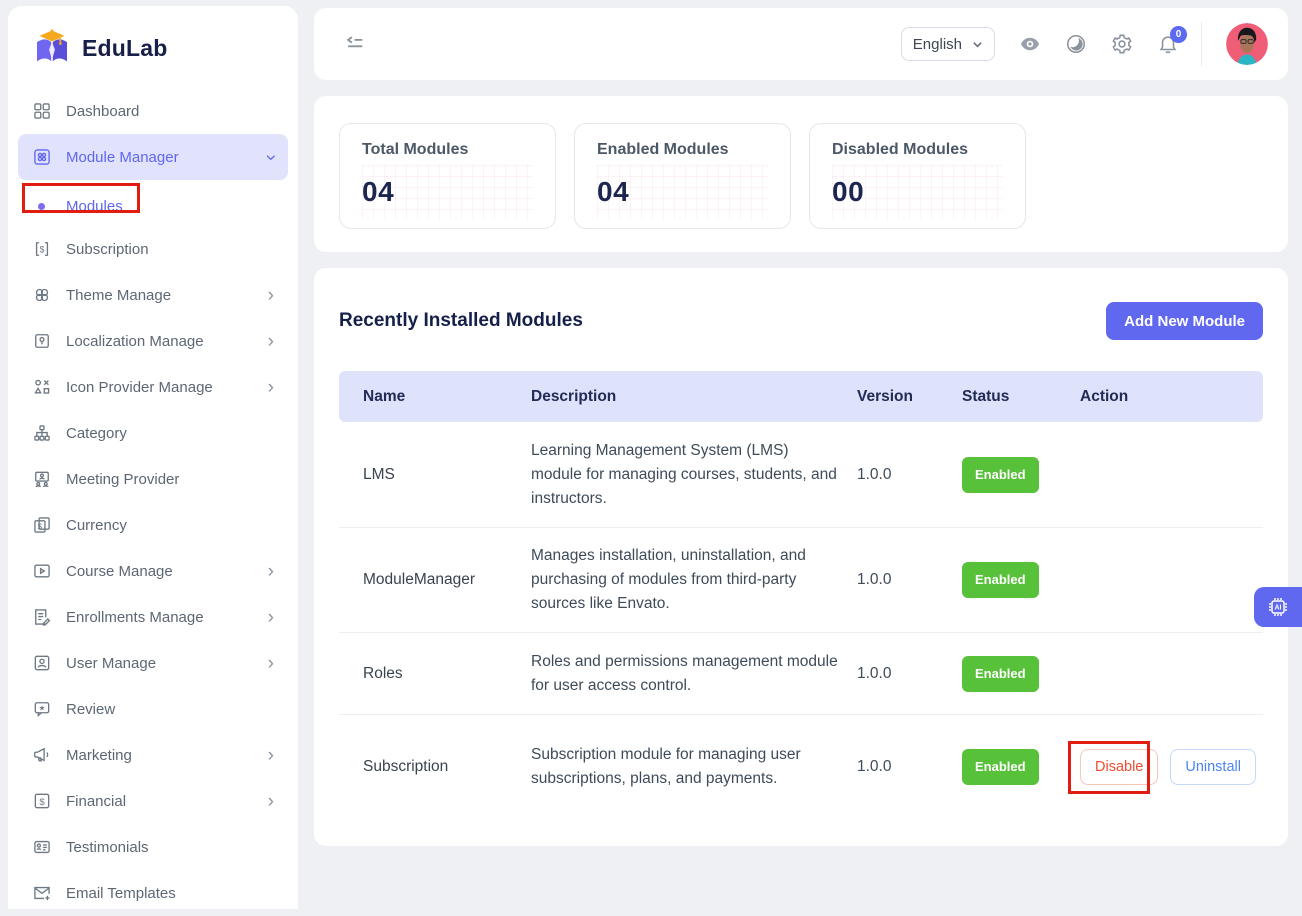 The image size is (1302, 916). What do you see at coordinates (52, 48) in the screenshot?
I see `edulab-logo-icon` at bounding box center [52, 48].